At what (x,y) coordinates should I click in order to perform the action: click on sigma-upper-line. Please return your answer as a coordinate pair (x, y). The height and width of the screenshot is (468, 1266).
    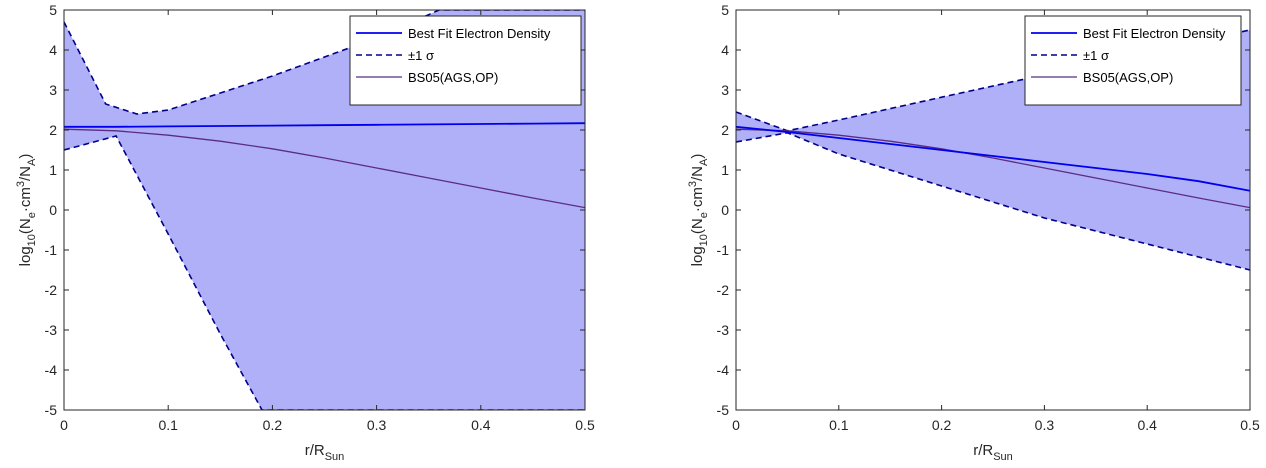
    Looking at the image, I should click on (324, 62).